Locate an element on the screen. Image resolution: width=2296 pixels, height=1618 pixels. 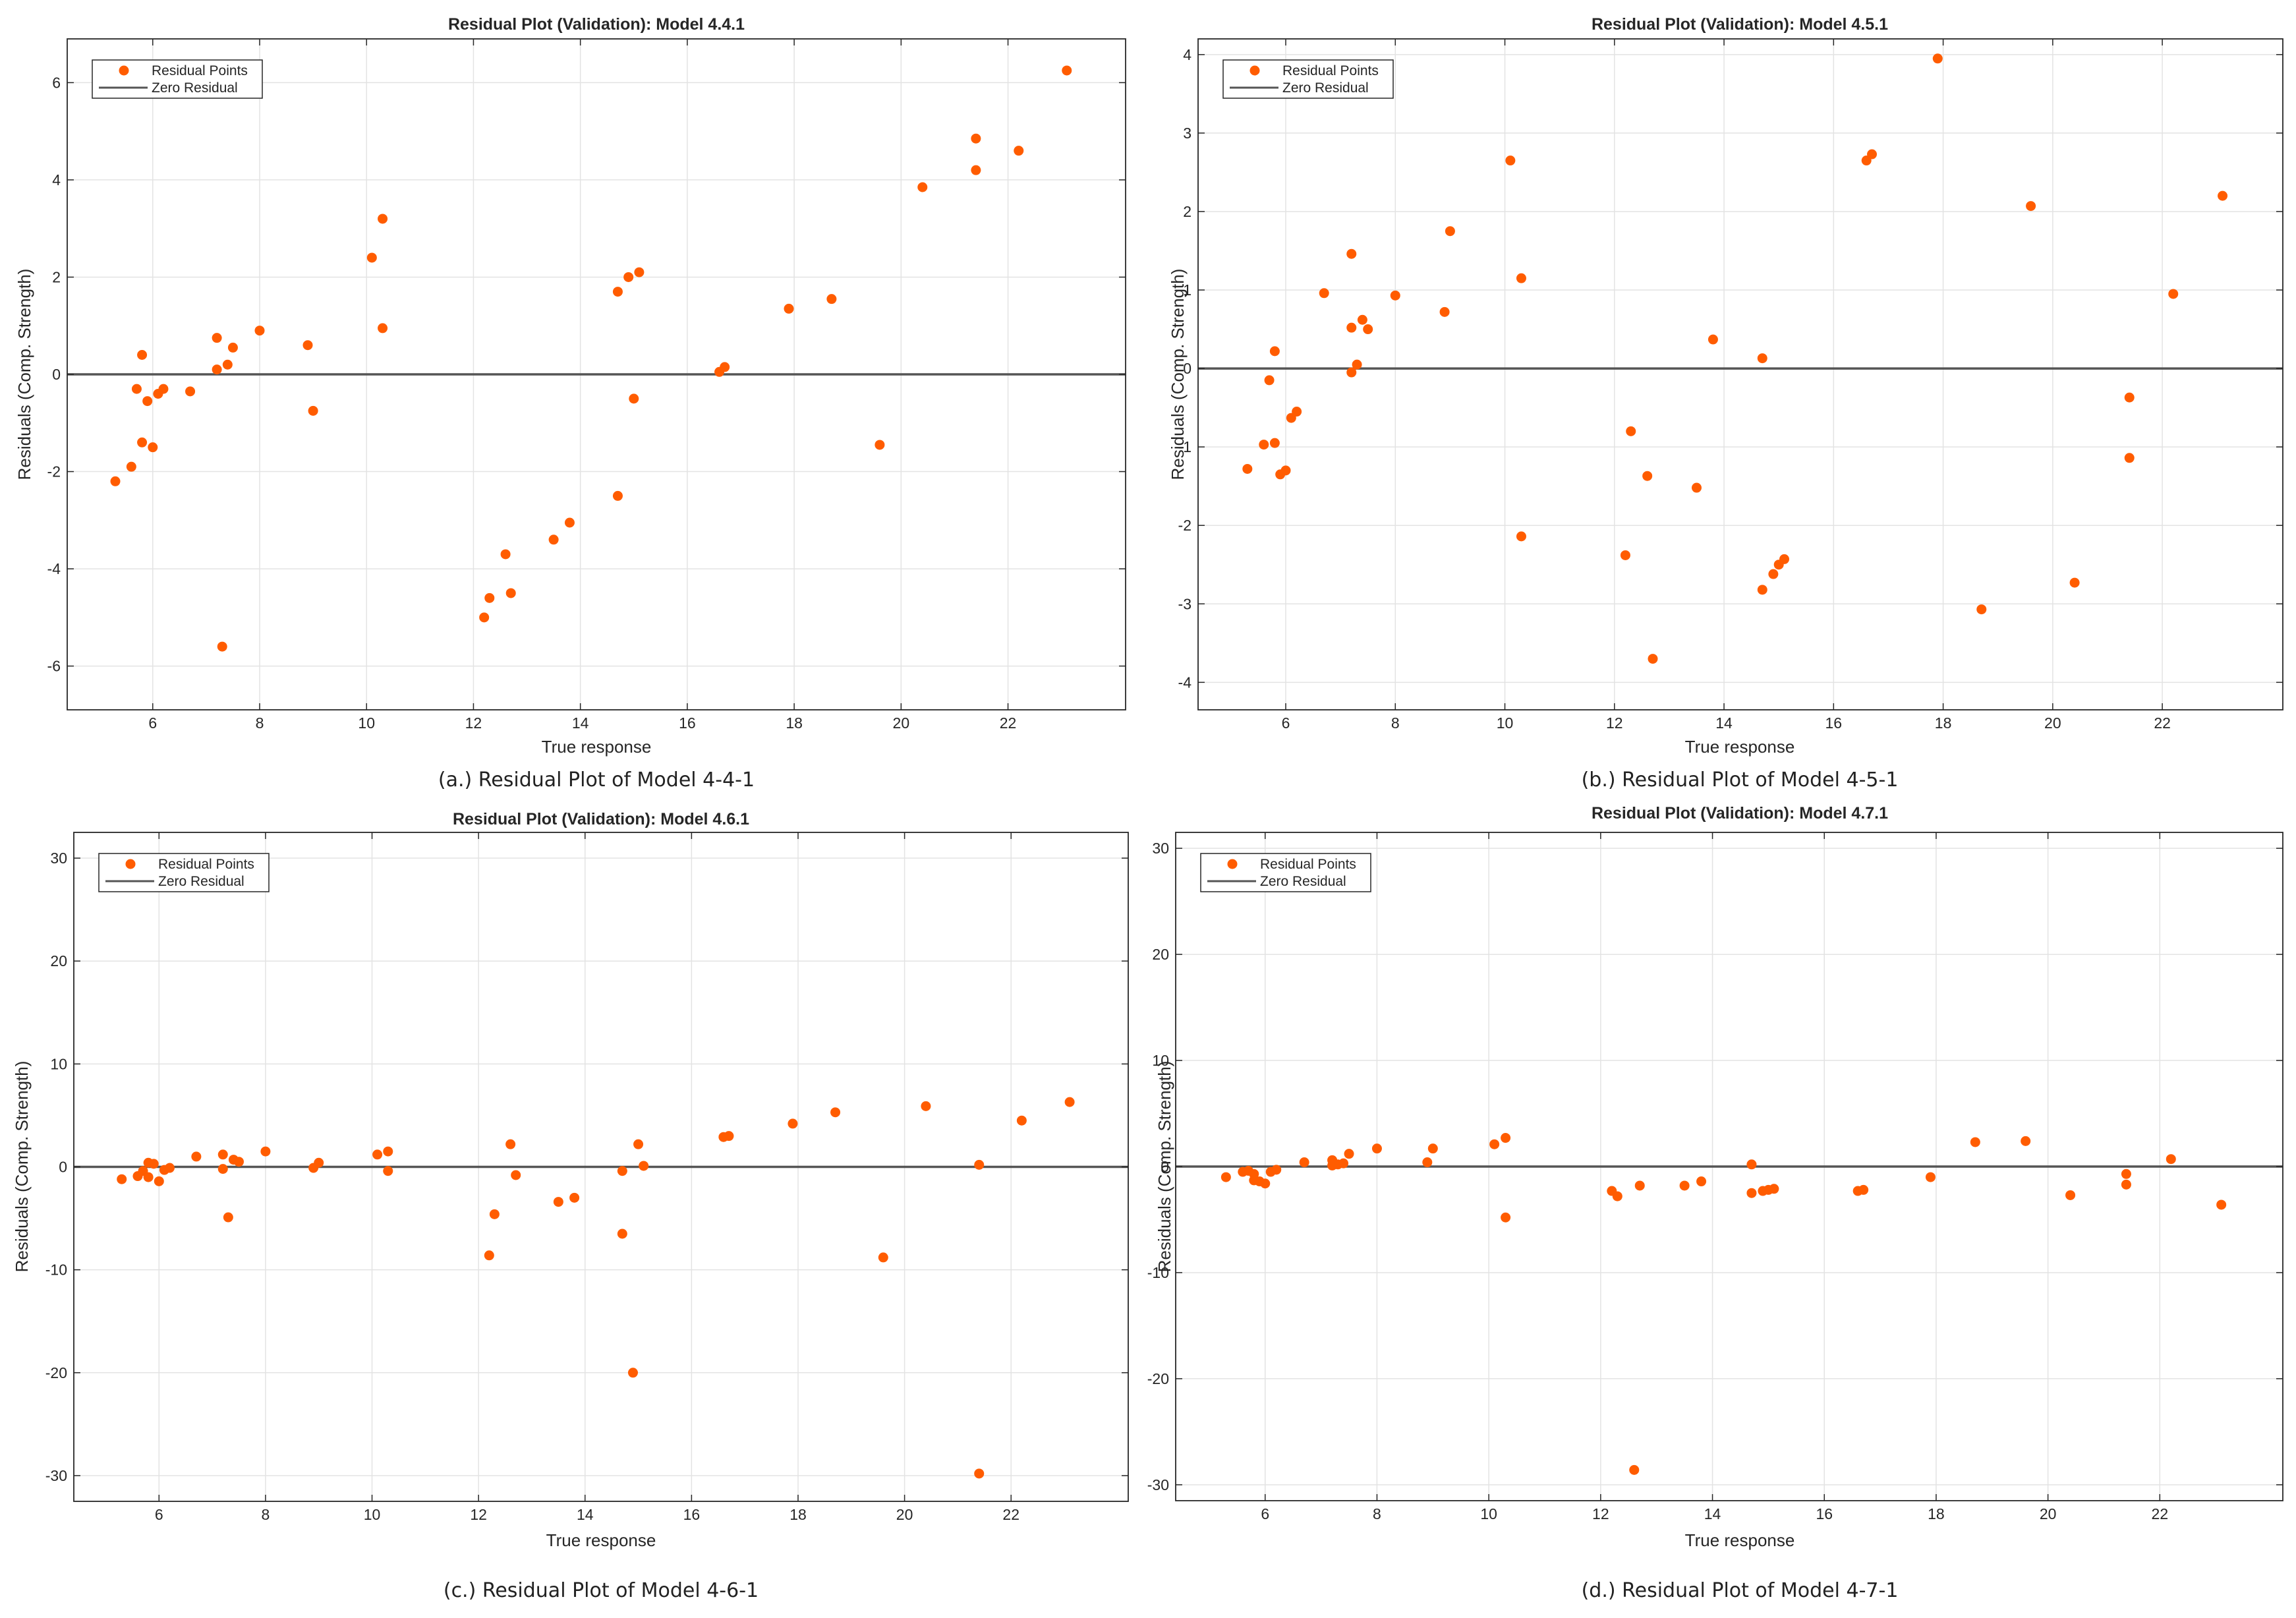
y-tick-label: -3 is located at coordinates (1184, 603).